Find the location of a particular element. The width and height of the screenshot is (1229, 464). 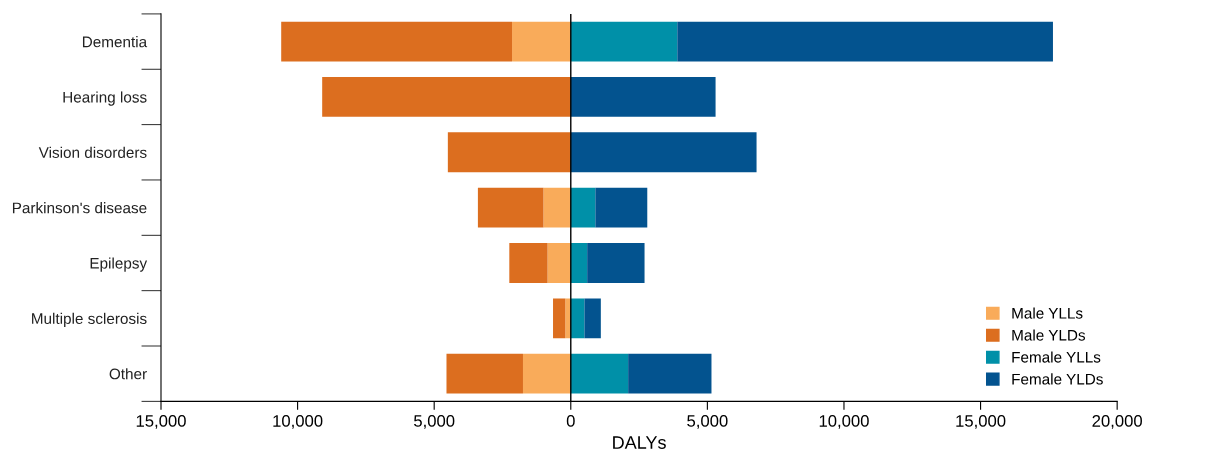

y-tick-label: Multiple sclerosis is located at coordinates (89, 320).